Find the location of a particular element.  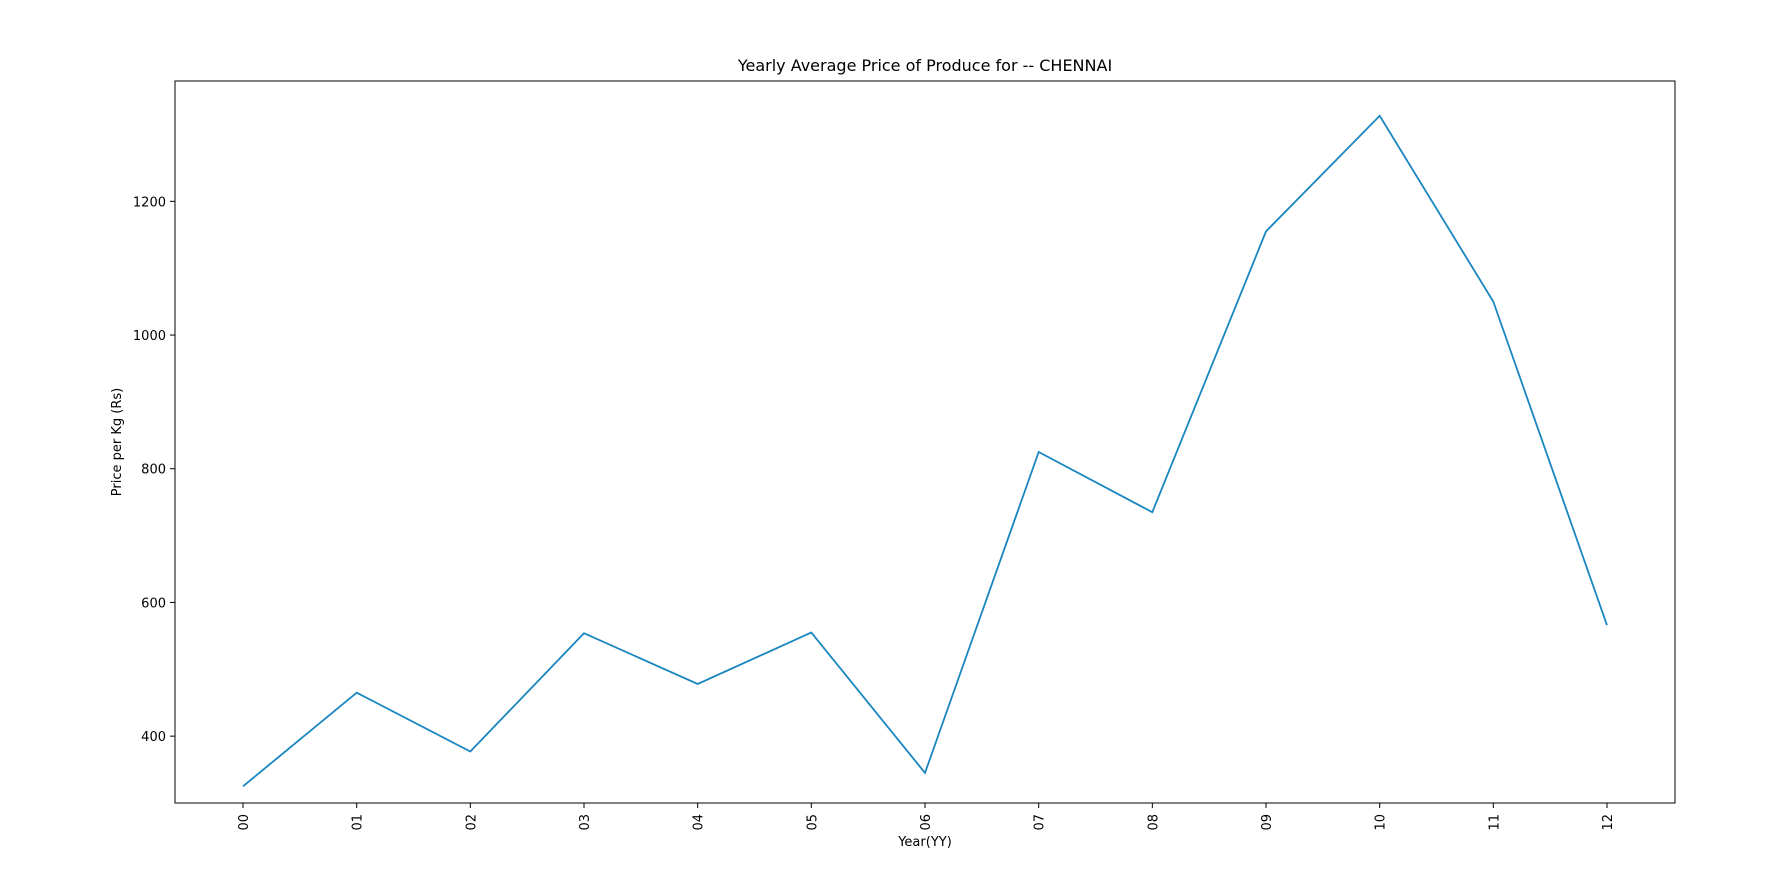

x-tick-label: 10 is located at coordinates (1381, 822).